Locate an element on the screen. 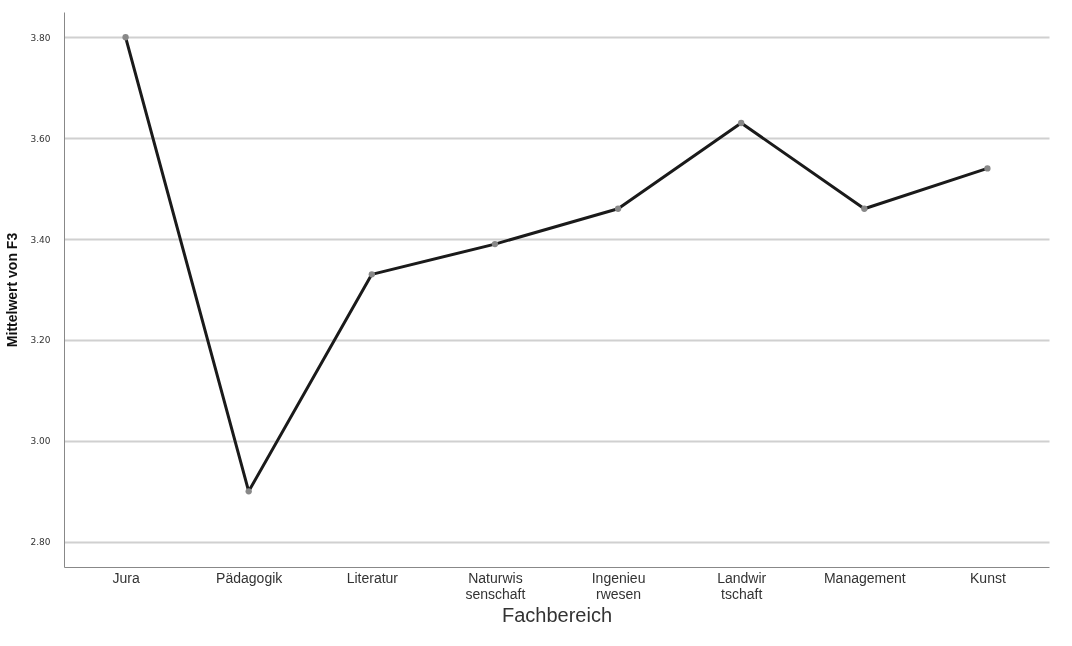 Image resolution: width=1072 pixels, height=646 pixels. x-tick-label: Management is located at coordinates (864, 577).